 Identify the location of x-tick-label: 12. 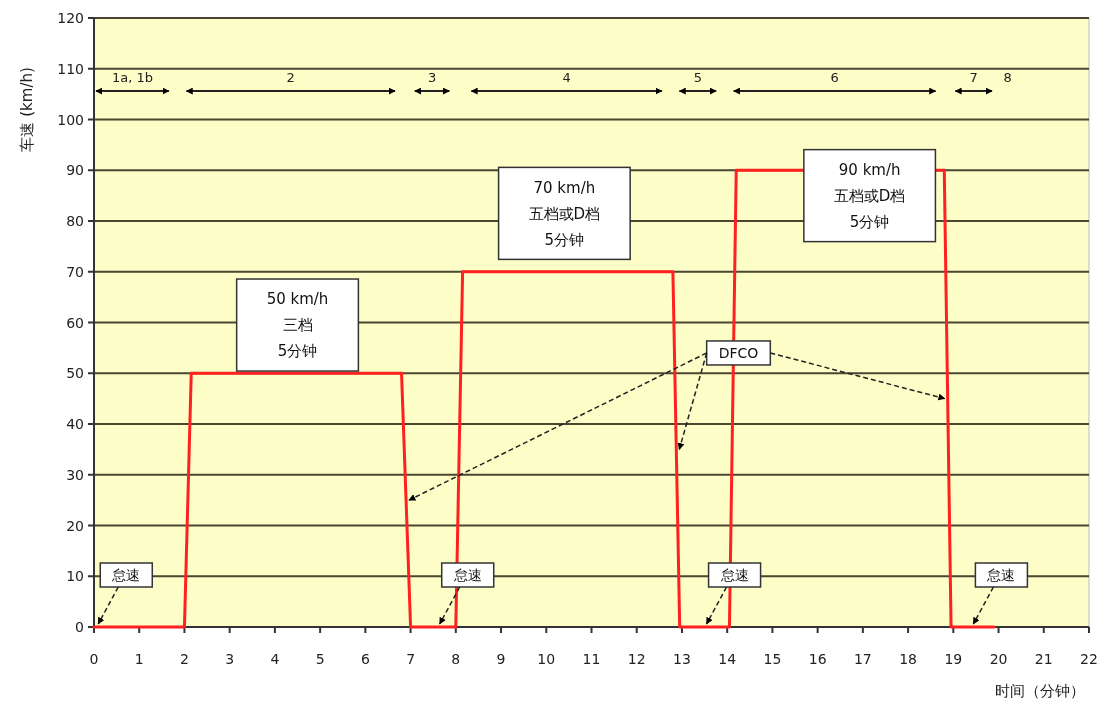
(636, 659).